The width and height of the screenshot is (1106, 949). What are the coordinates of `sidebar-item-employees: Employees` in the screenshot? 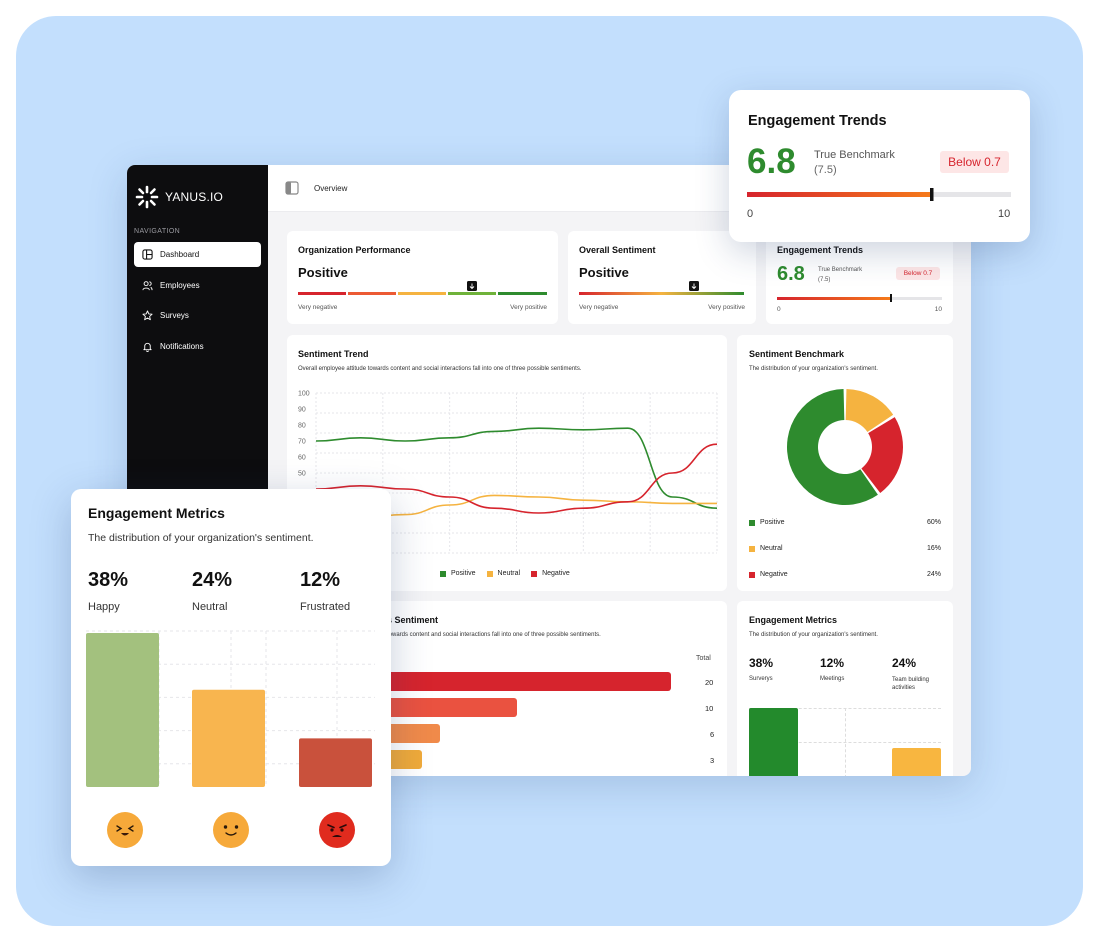 It's located at (197, 285).